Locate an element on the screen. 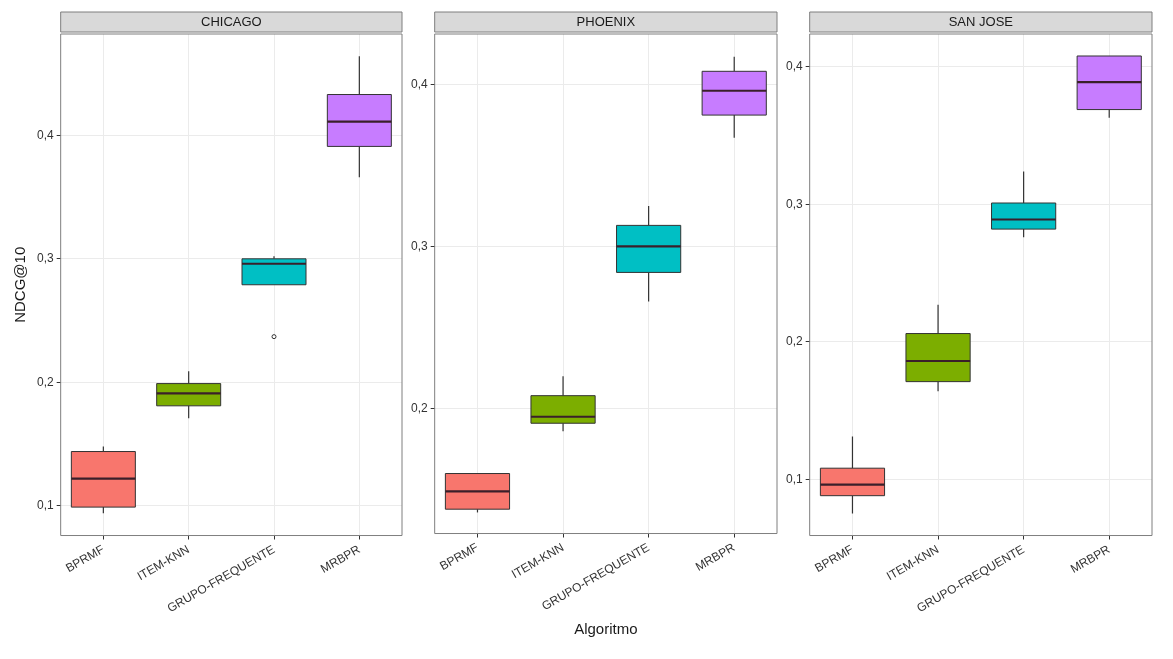 The height and width of the screenshot is (659, 1173). chart-title: SAN JOSE is located at coordinates (981, 21).